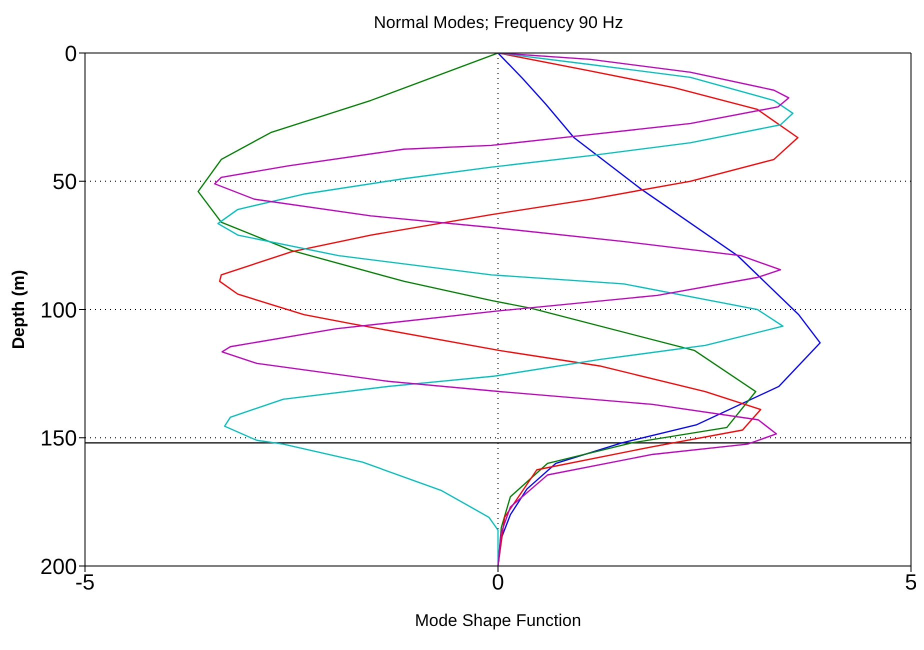 Image resolution: width=924 pixels, height=650 pixels. I want to click on y-tick-label: 100, so click(58, 309).